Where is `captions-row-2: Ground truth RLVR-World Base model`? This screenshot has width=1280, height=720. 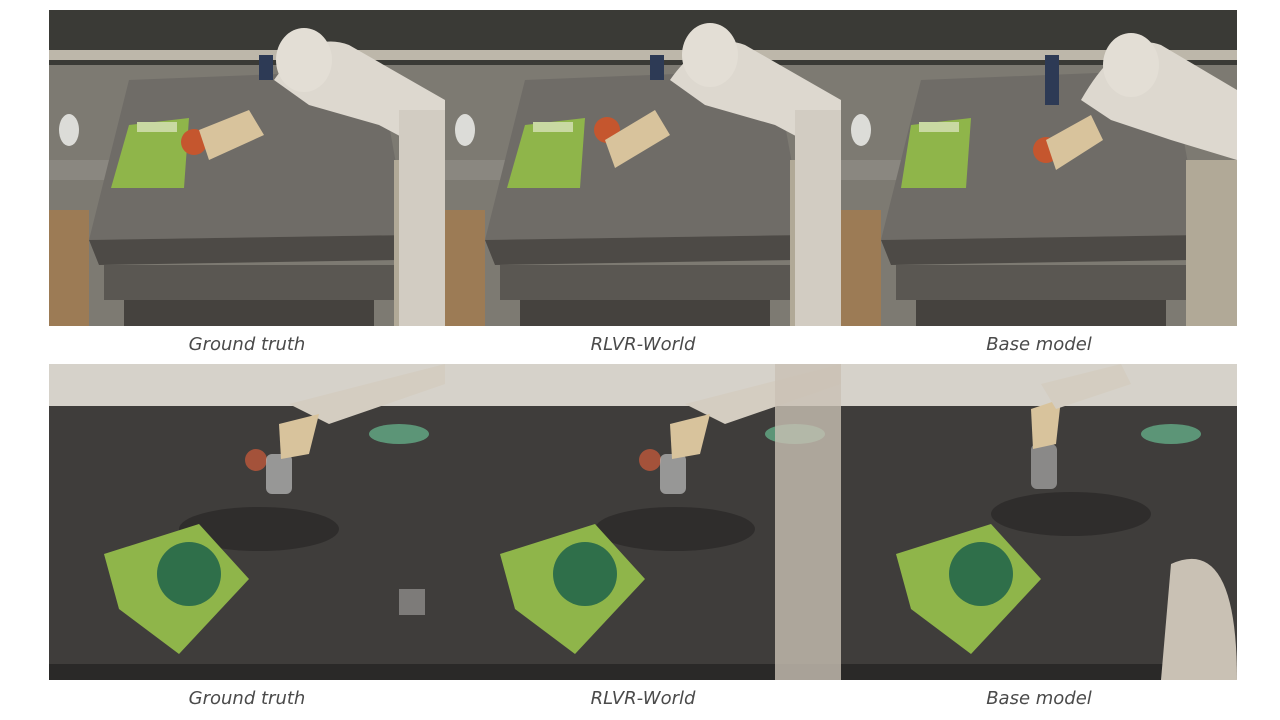 captions-row-2: Ground truth RLVR-World Base model is located at coordinates (643, 699).